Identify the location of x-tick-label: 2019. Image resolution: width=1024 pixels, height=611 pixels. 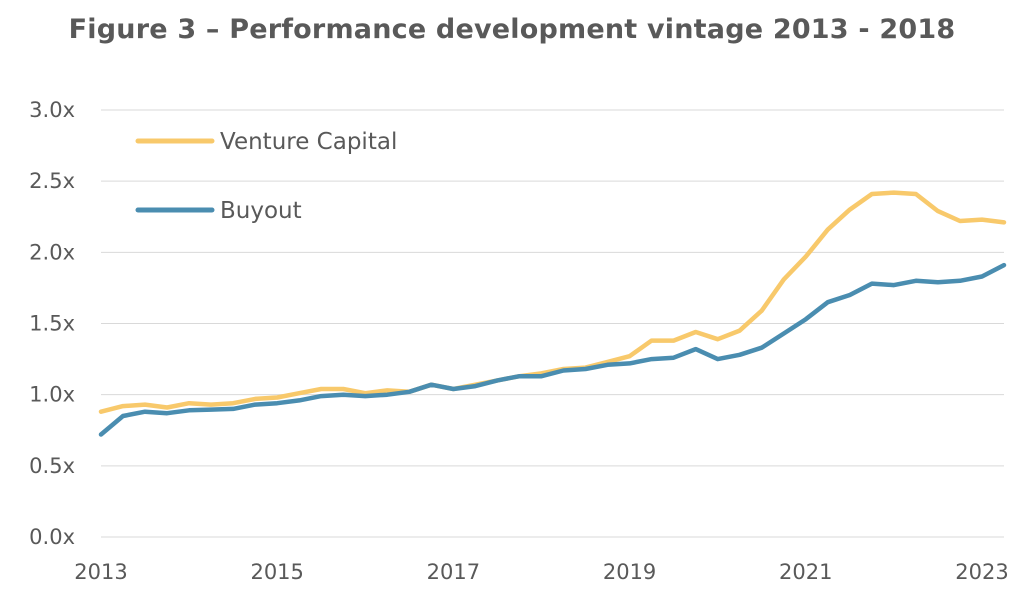
(629, 572).